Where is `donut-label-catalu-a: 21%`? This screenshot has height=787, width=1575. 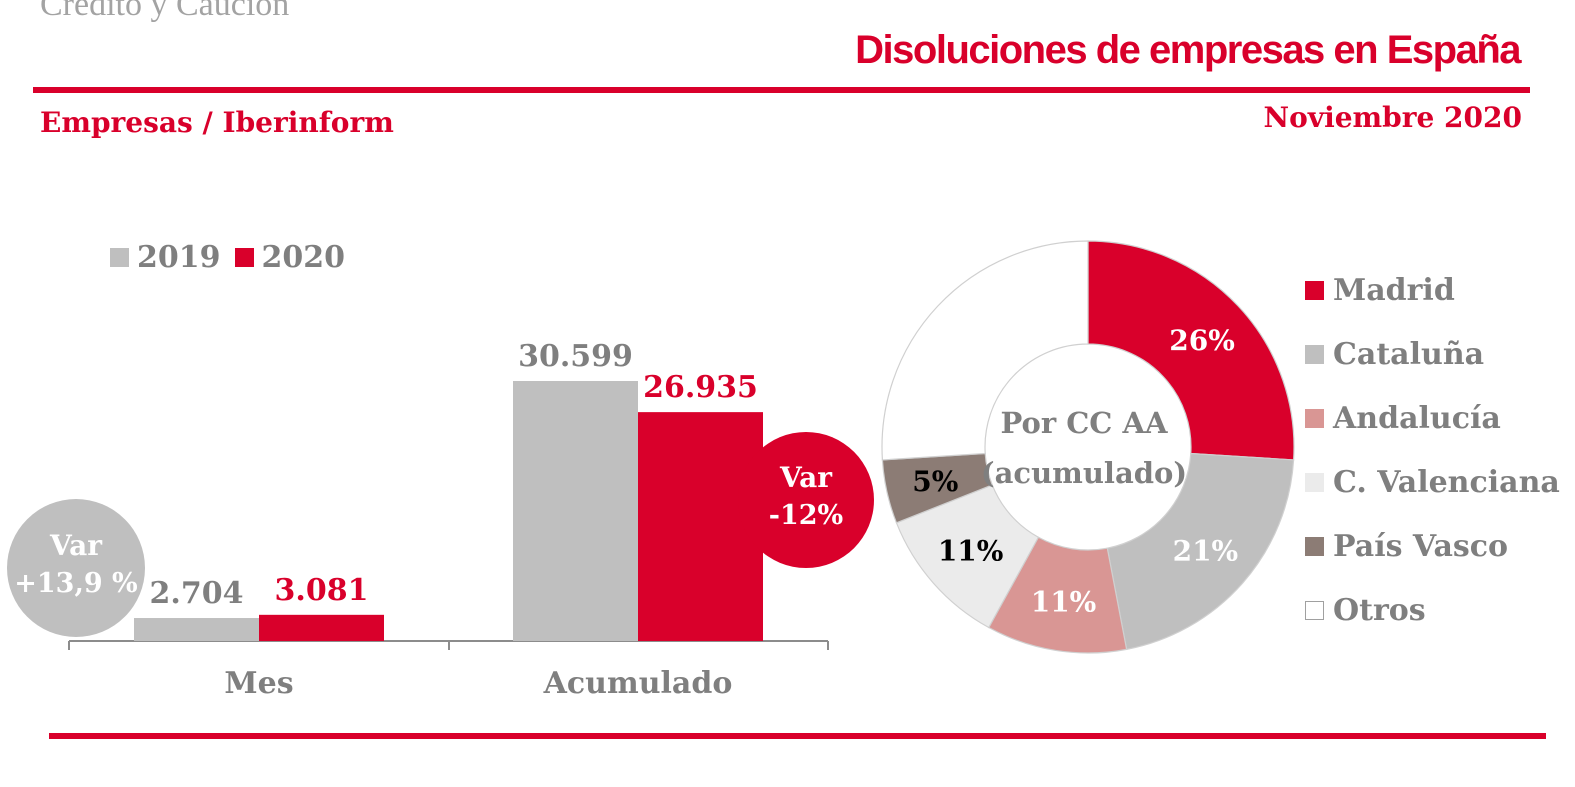
donut-label-catalu-a: 21% is located at coordinates (1206, 550).